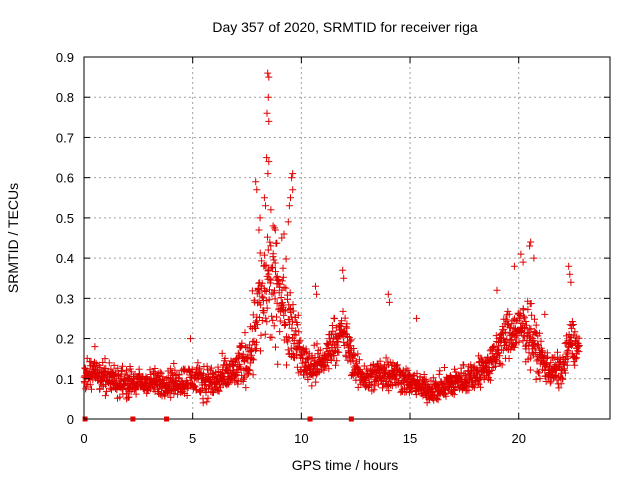 This screenshot has width=640, height=480. Describe the element at coordinates (65, 379) in the screenshot. I see `y-tick-label: 0.1` at that location.